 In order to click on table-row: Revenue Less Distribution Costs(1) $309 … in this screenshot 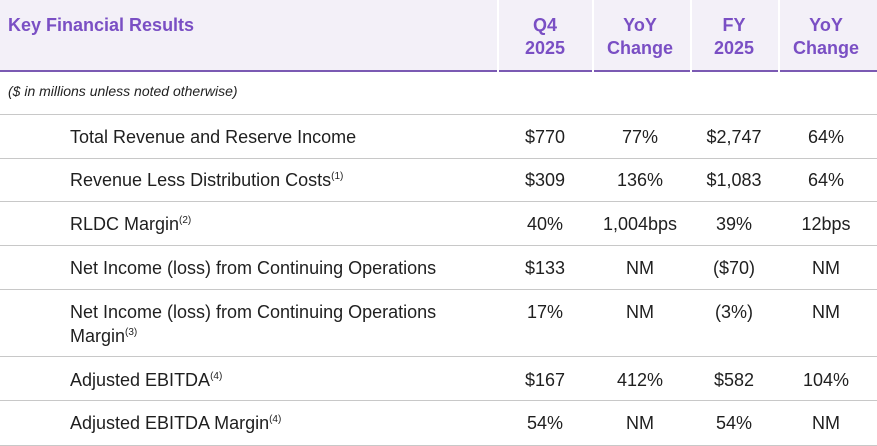, I will do `click(438, 180)`.